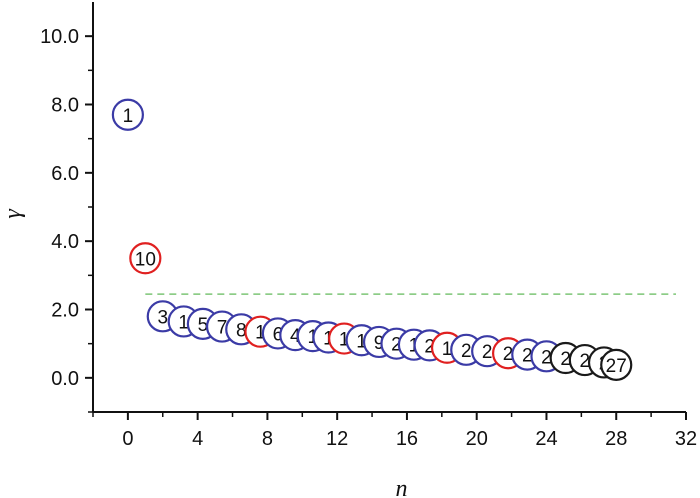 The height and width of the screenshot is (498, 700). I want to click on x-tick-label: 0, so click(127, 439).